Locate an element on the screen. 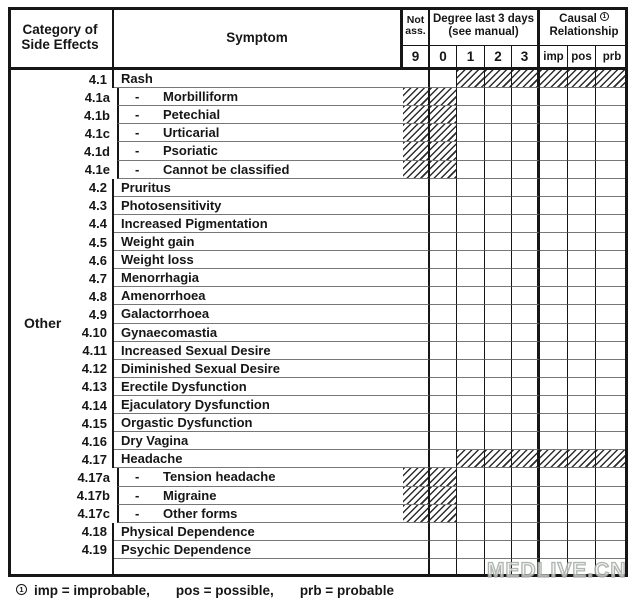 This screenshot has width=639, height=604. symptom-cell: Diminished Sexual Desire is located at coordinates (258, 369).